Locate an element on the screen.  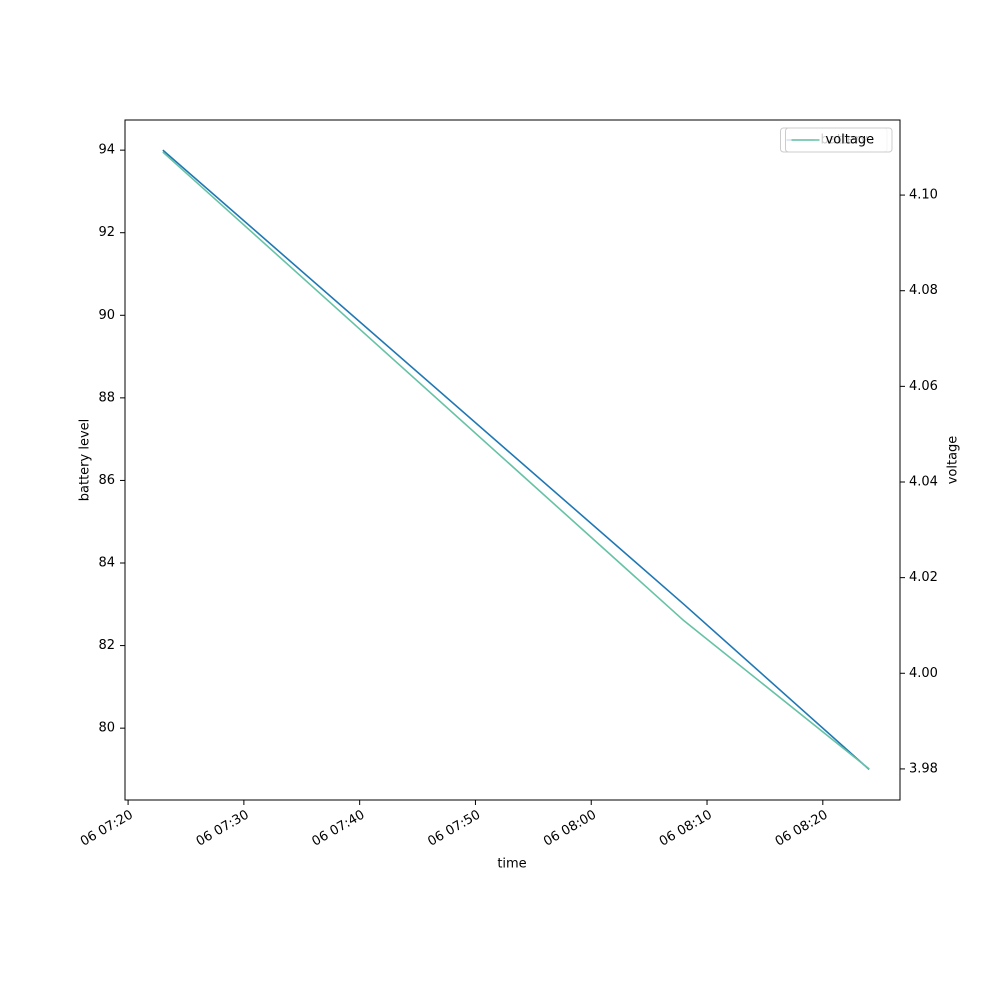
y2-tick-label: 4.04 is located at coordinates (923, 481).